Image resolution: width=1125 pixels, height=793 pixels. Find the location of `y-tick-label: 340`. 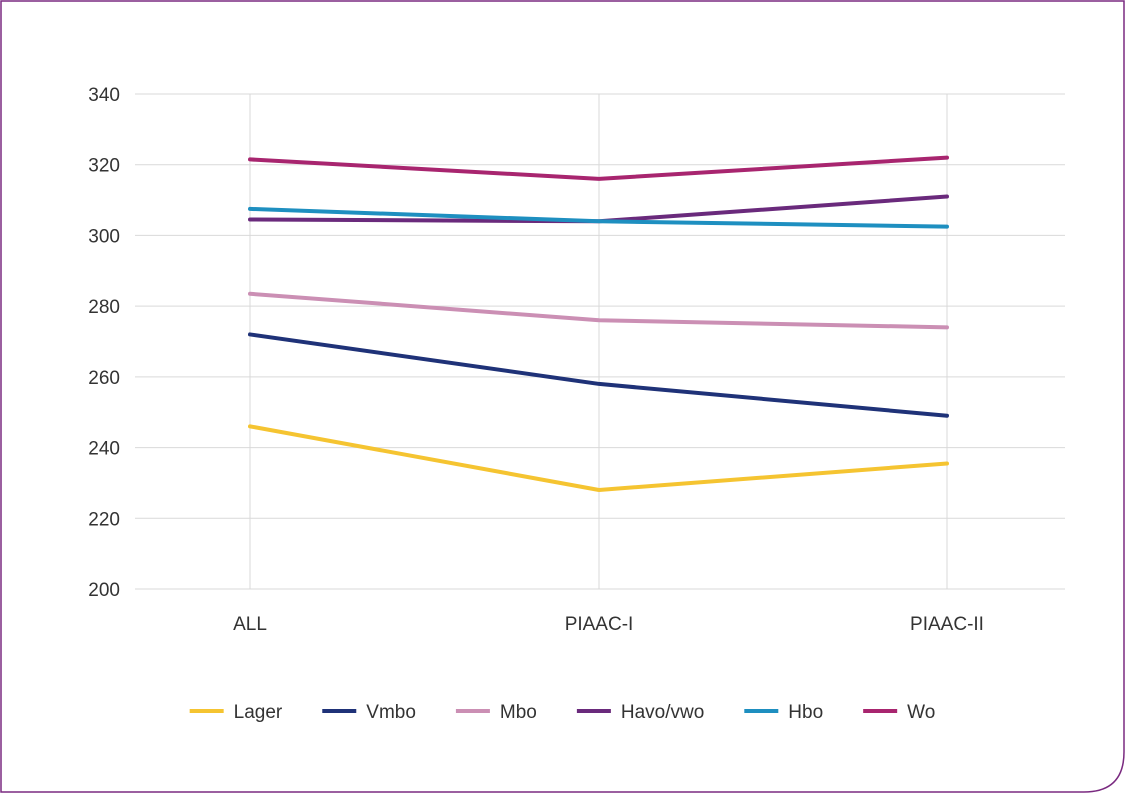

y-tick-label: 340 is located at coordinates (104, 95).